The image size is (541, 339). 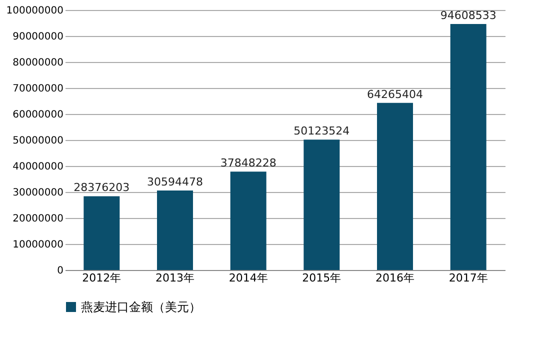 I want to click on data-label: 37848228, so click(x=248, y=163).